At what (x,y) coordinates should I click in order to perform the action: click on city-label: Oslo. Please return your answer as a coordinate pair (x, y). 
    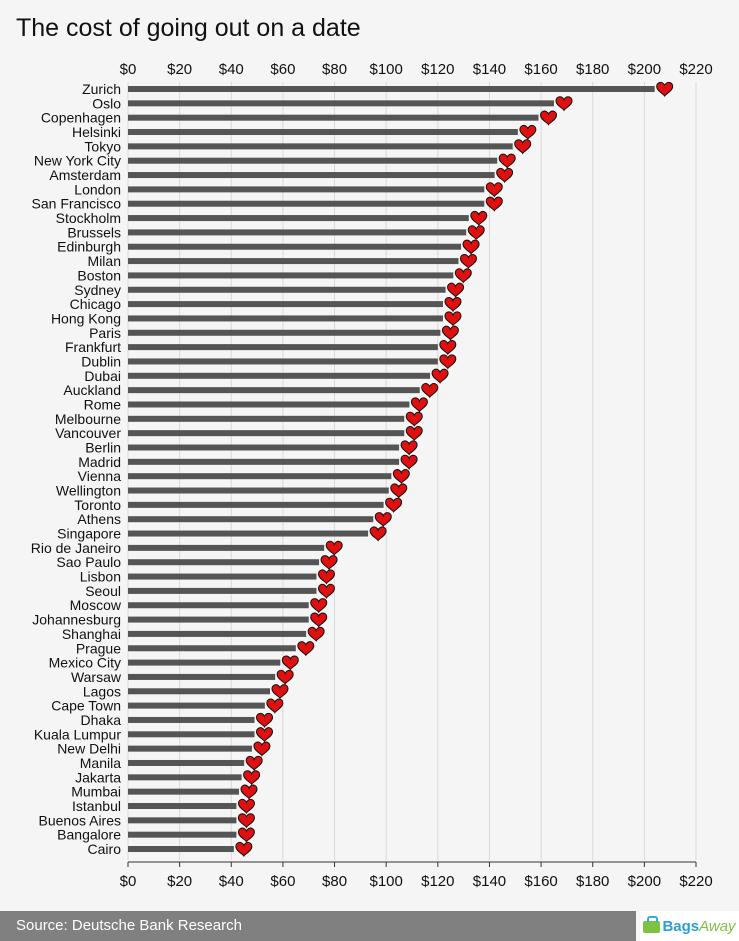
    Looking at the image, I should click on (106, 103).